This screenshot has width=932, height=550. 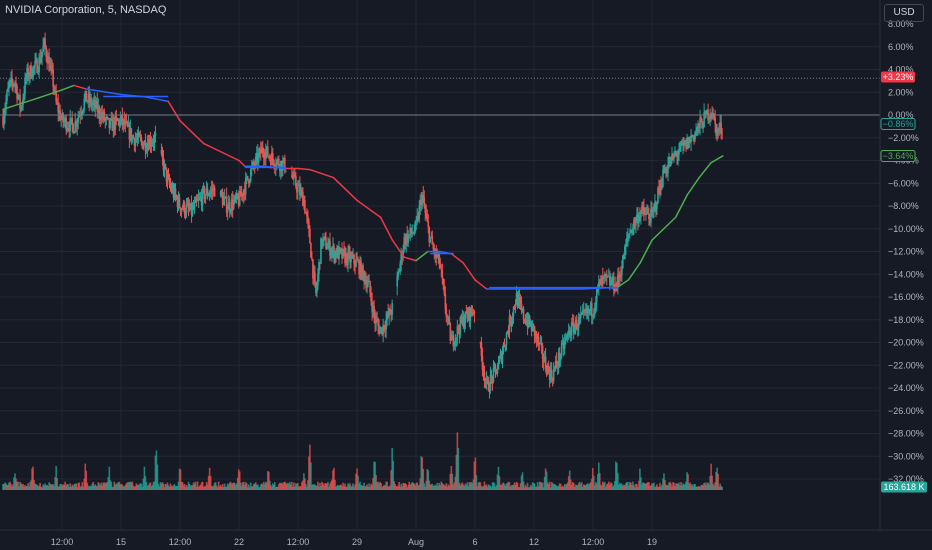 What do you see at coordinates (474, 542) in the screenshot?
I see `x-tick-label: 6` at bounding box center [474, 542].